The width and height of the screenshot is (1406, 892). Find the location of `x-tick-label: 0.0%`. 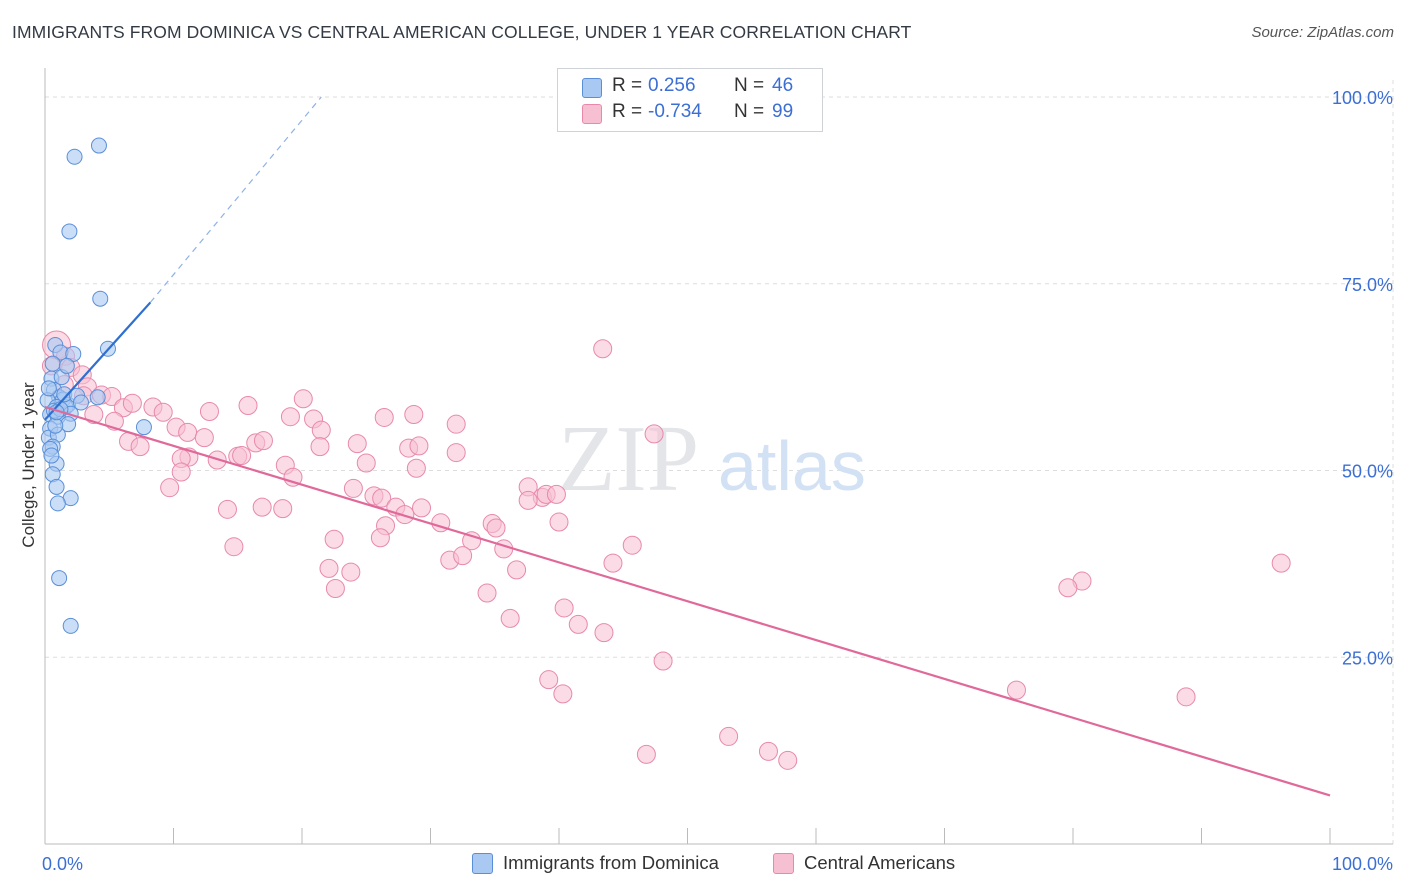

x-tick-label: 0.0% is located at coordinates (62, 864).